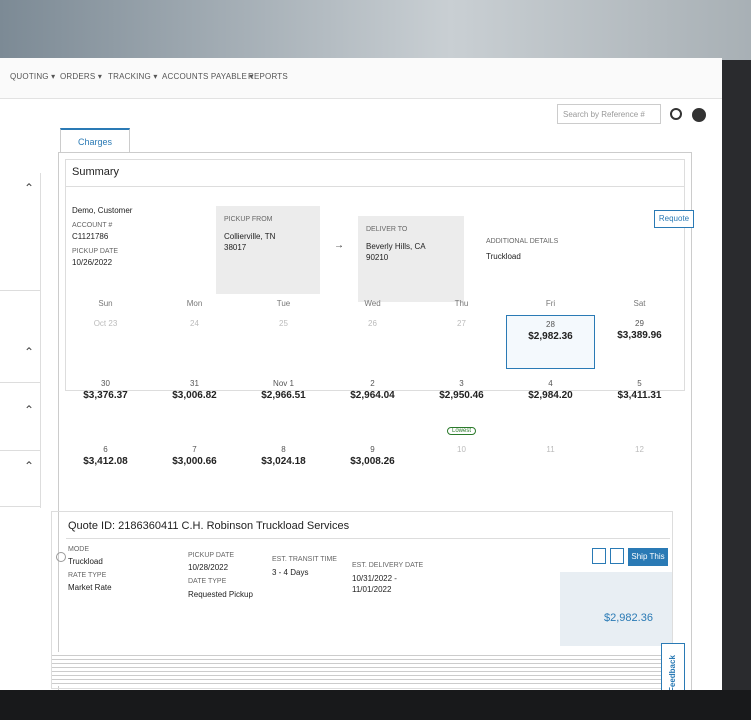  Describe the element at coordinates (208, 76) in the screenshot. I see `nav-item: ACCOUNTS PAYABLE` at that location.